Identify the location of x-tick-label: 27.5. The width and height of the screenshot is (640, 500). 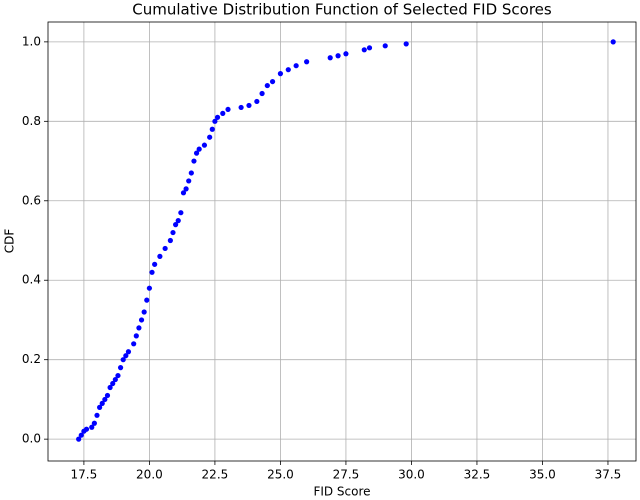
(346, 475).